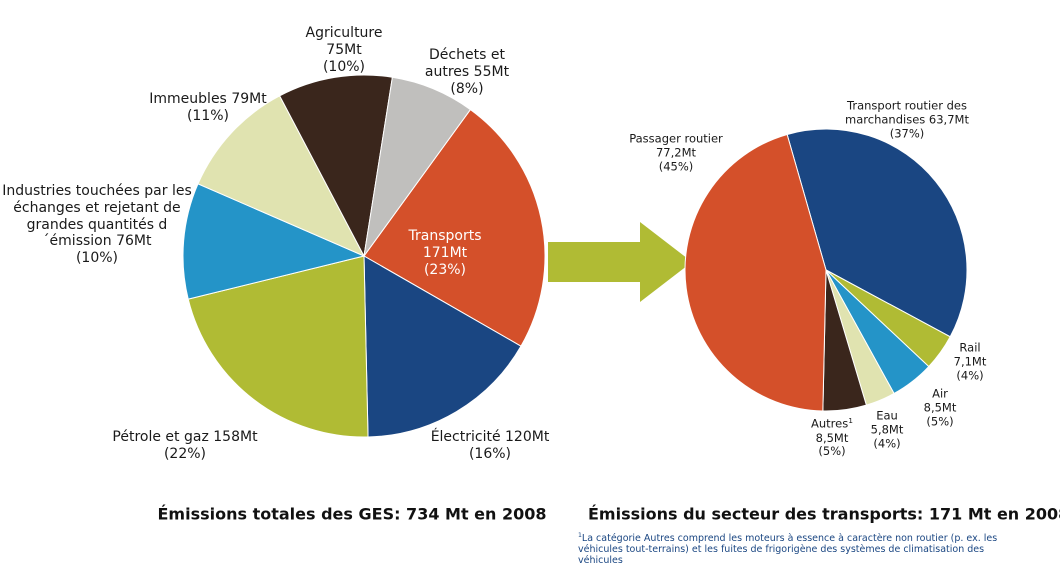 Image resolution: width=1060 pixels, height=576 pixels. I want to click on percentage-label: (45%), so click(676, 165).